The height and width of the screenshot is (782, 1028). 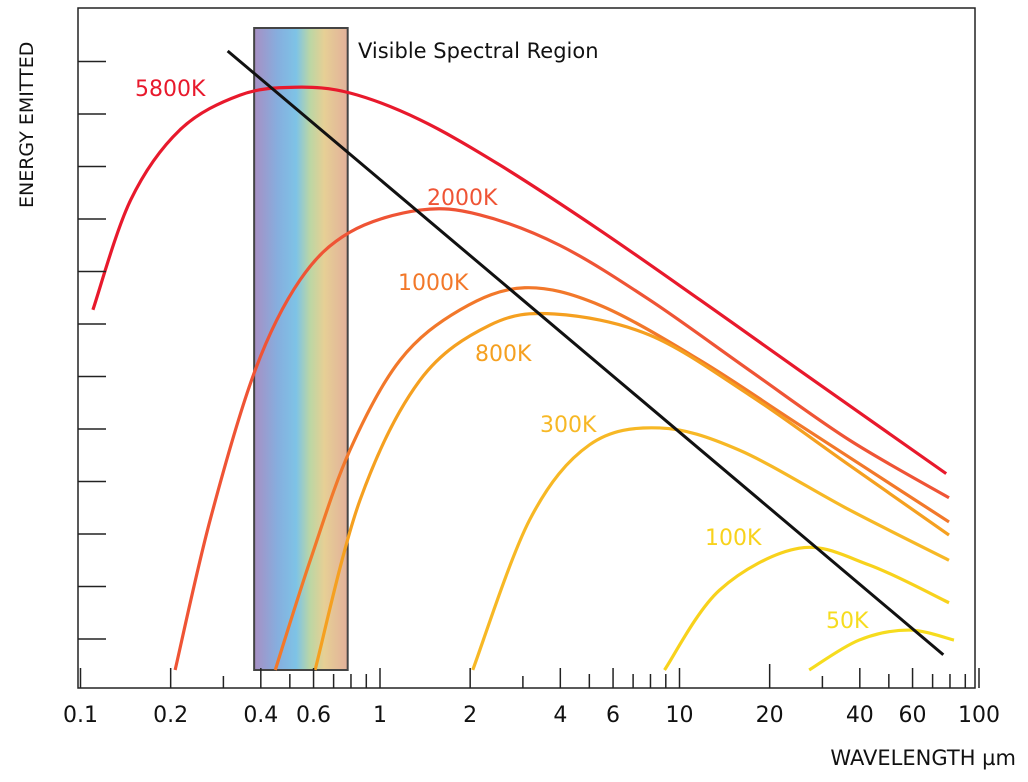 What do you see at coordinates (462, 198) in the screenshot?
I see `series-label-2000K: 2000K` at bounding box center [462, 198].